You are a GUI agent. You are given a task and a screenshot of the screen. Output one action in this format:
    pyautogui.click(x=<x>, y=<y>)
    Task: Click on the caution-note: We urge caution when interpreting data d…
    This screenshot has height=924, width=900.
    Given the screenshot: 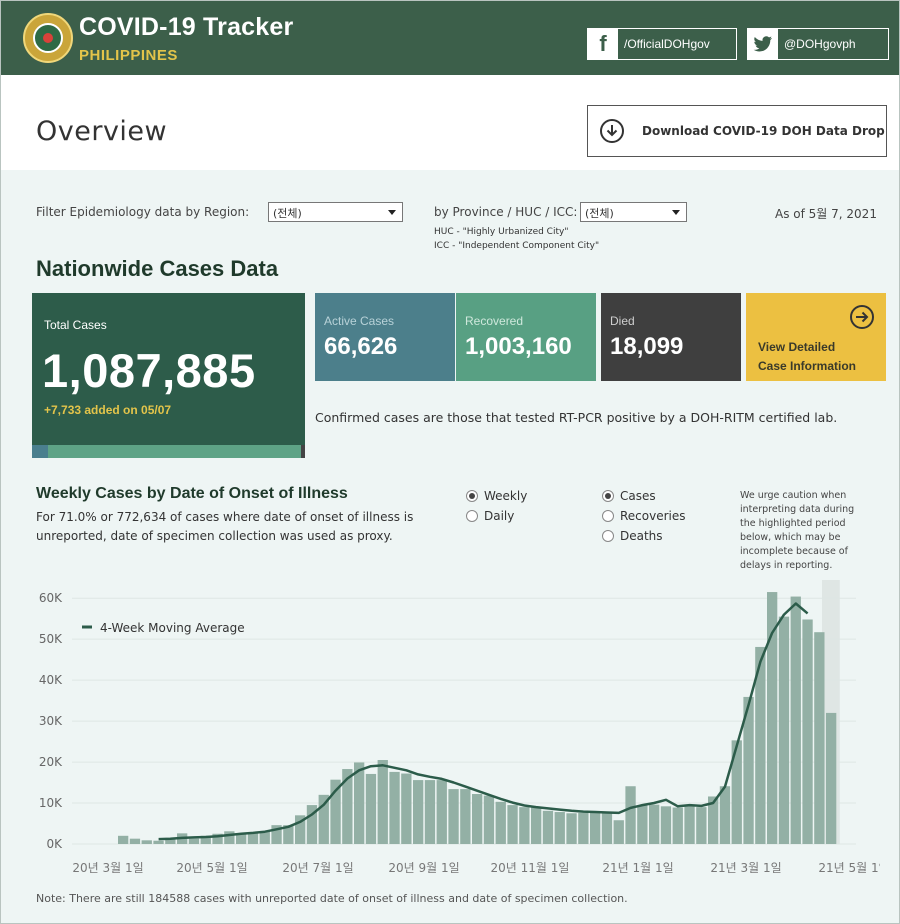 What is the action you would take?
    pyautogui.click(x=797, y=530)
    